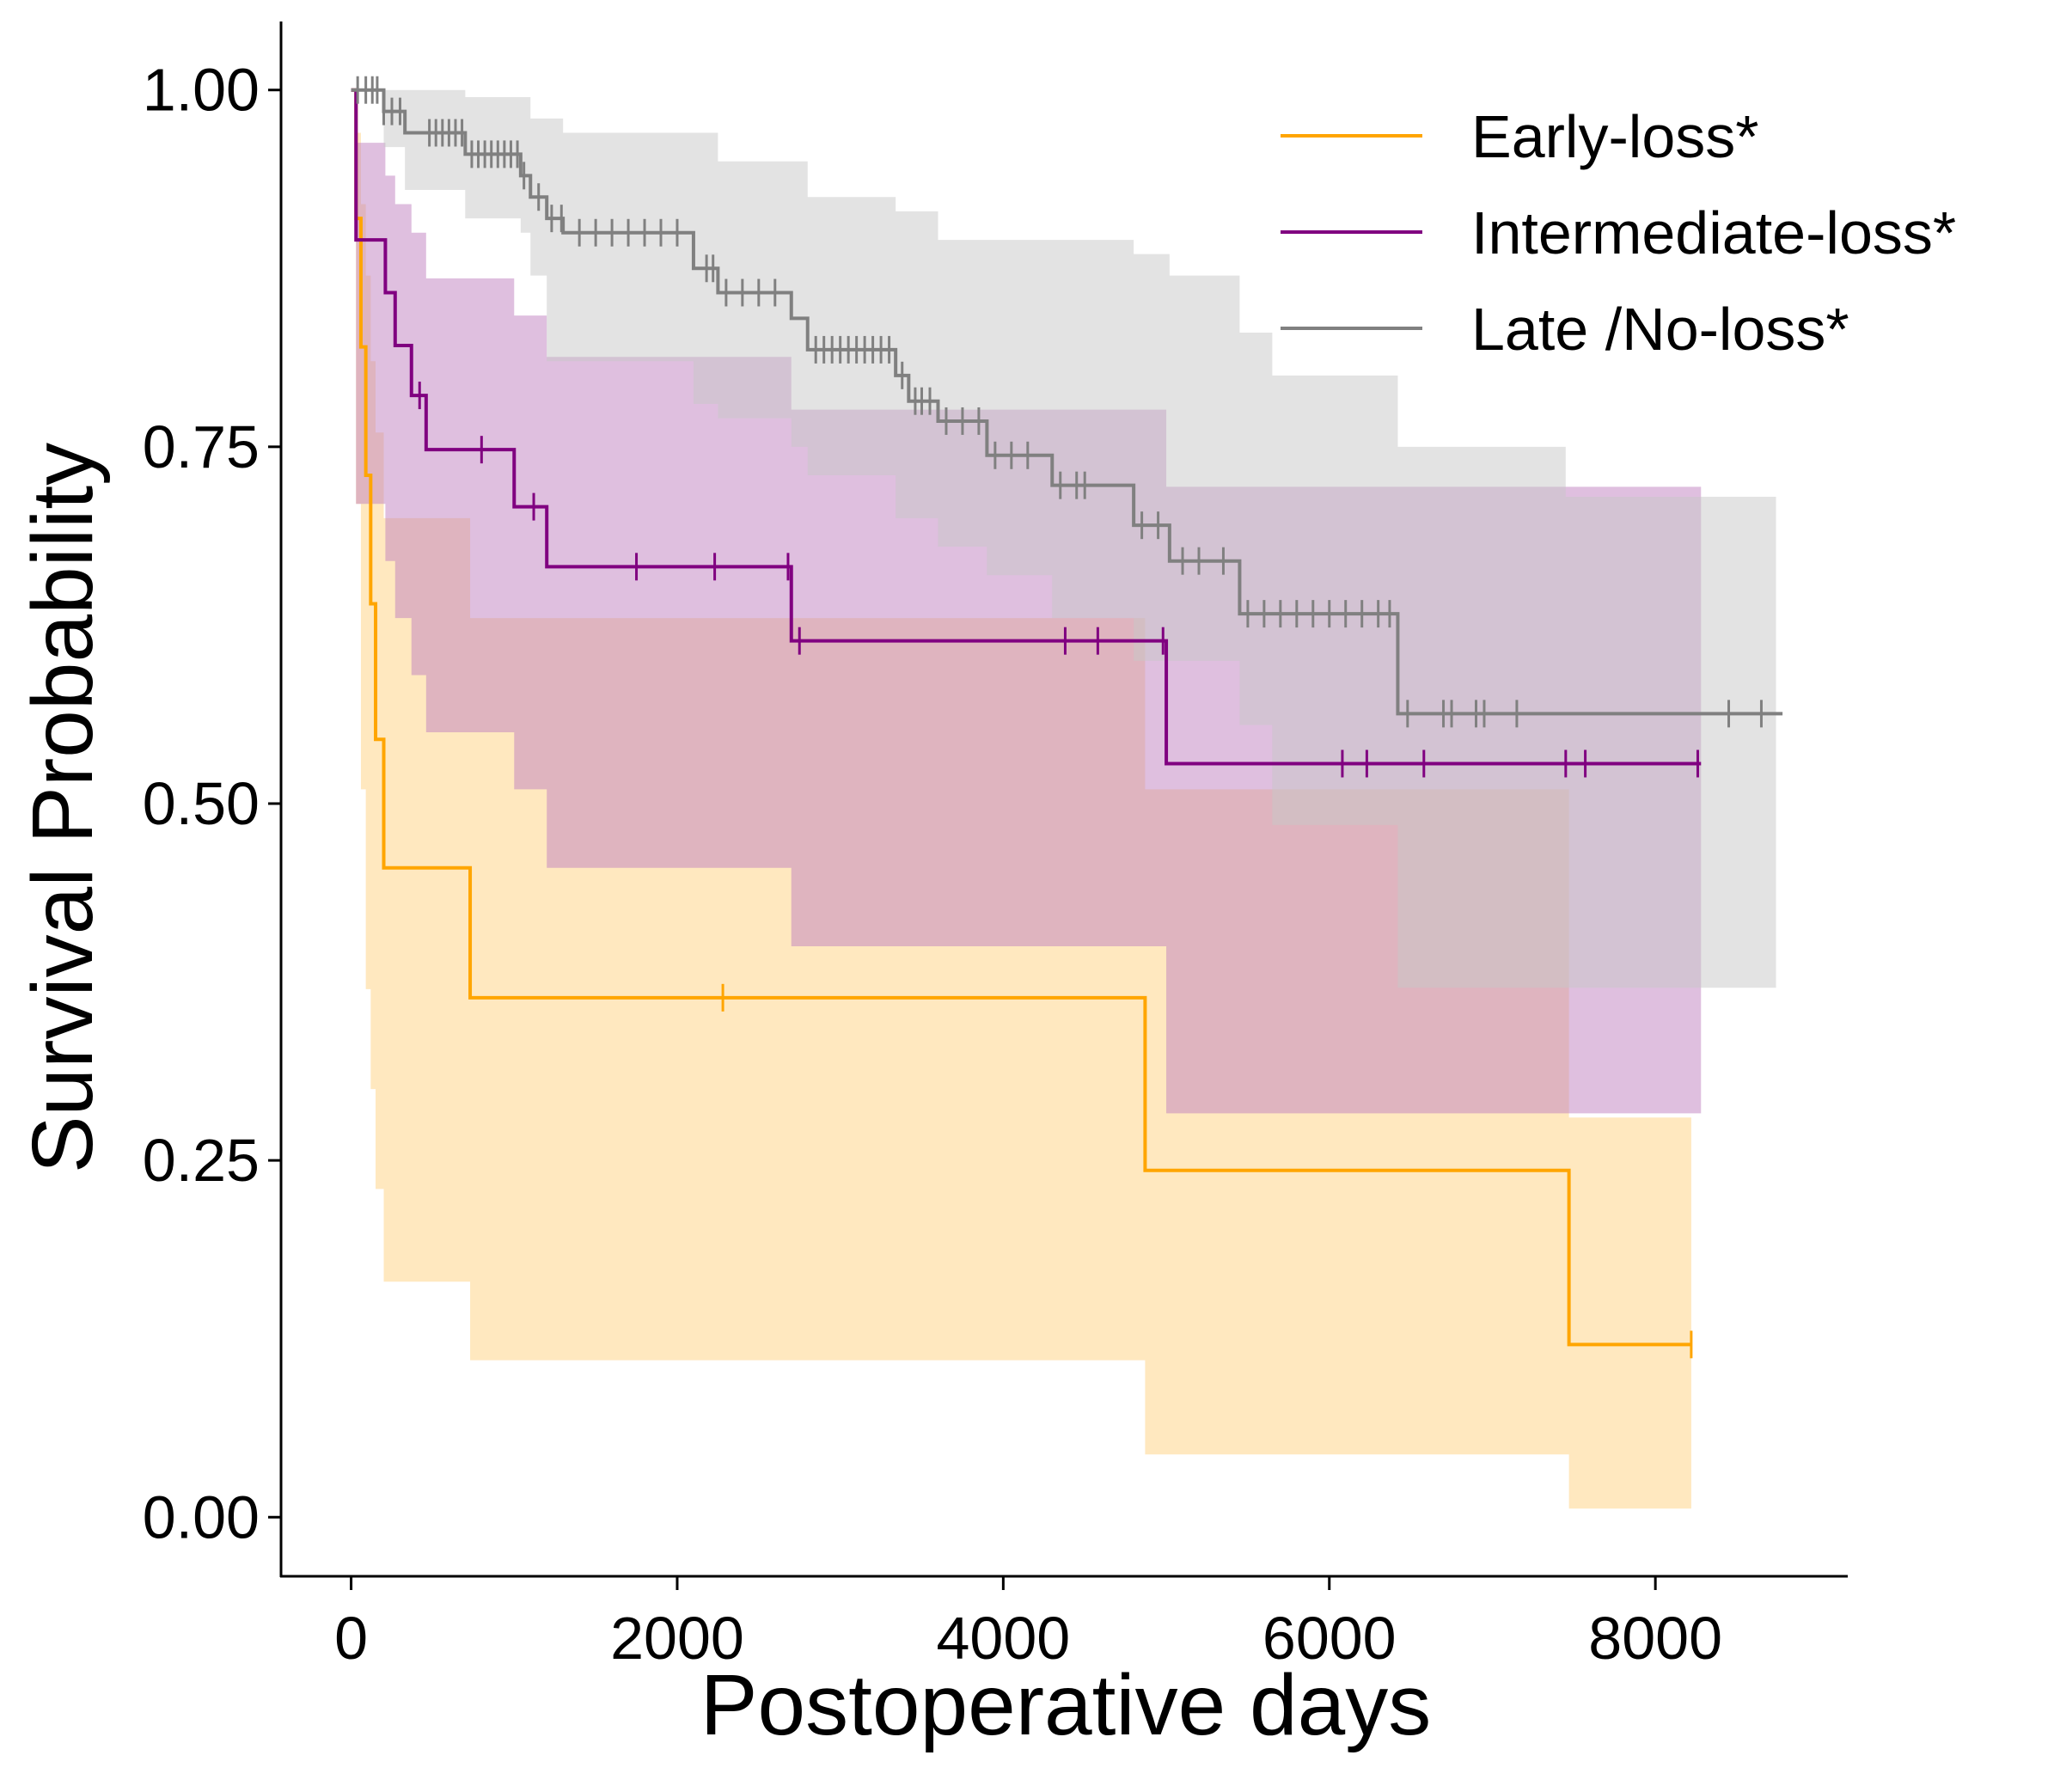 This screenshot has width=2048, height=1792. I want to click on y-tick-label: 0.75, so click(201, 446).